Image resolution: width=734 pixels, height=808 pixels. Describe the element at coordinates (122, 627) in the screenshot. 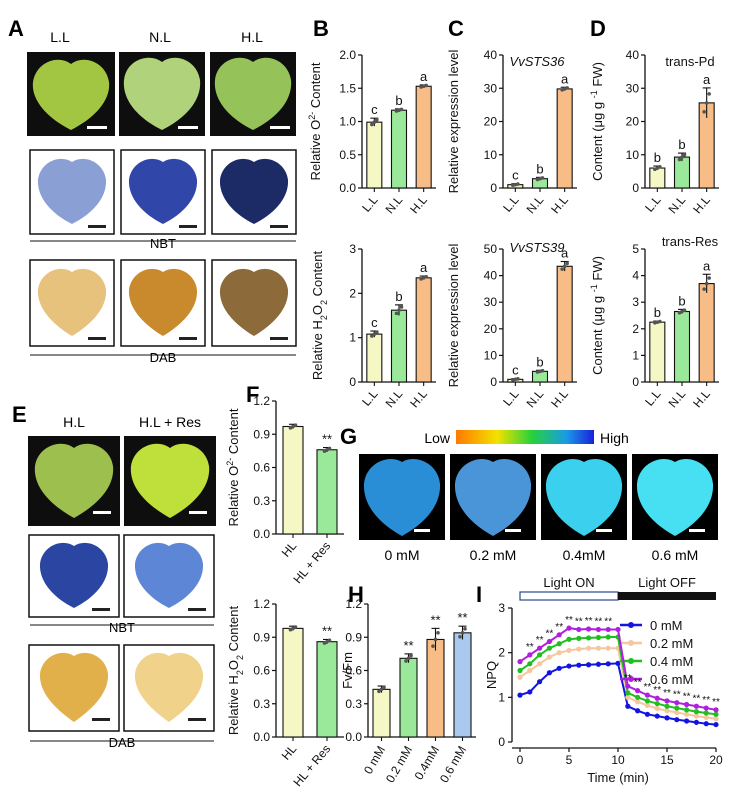

I see `leaf-e-nbt-label: NBT` at that location.